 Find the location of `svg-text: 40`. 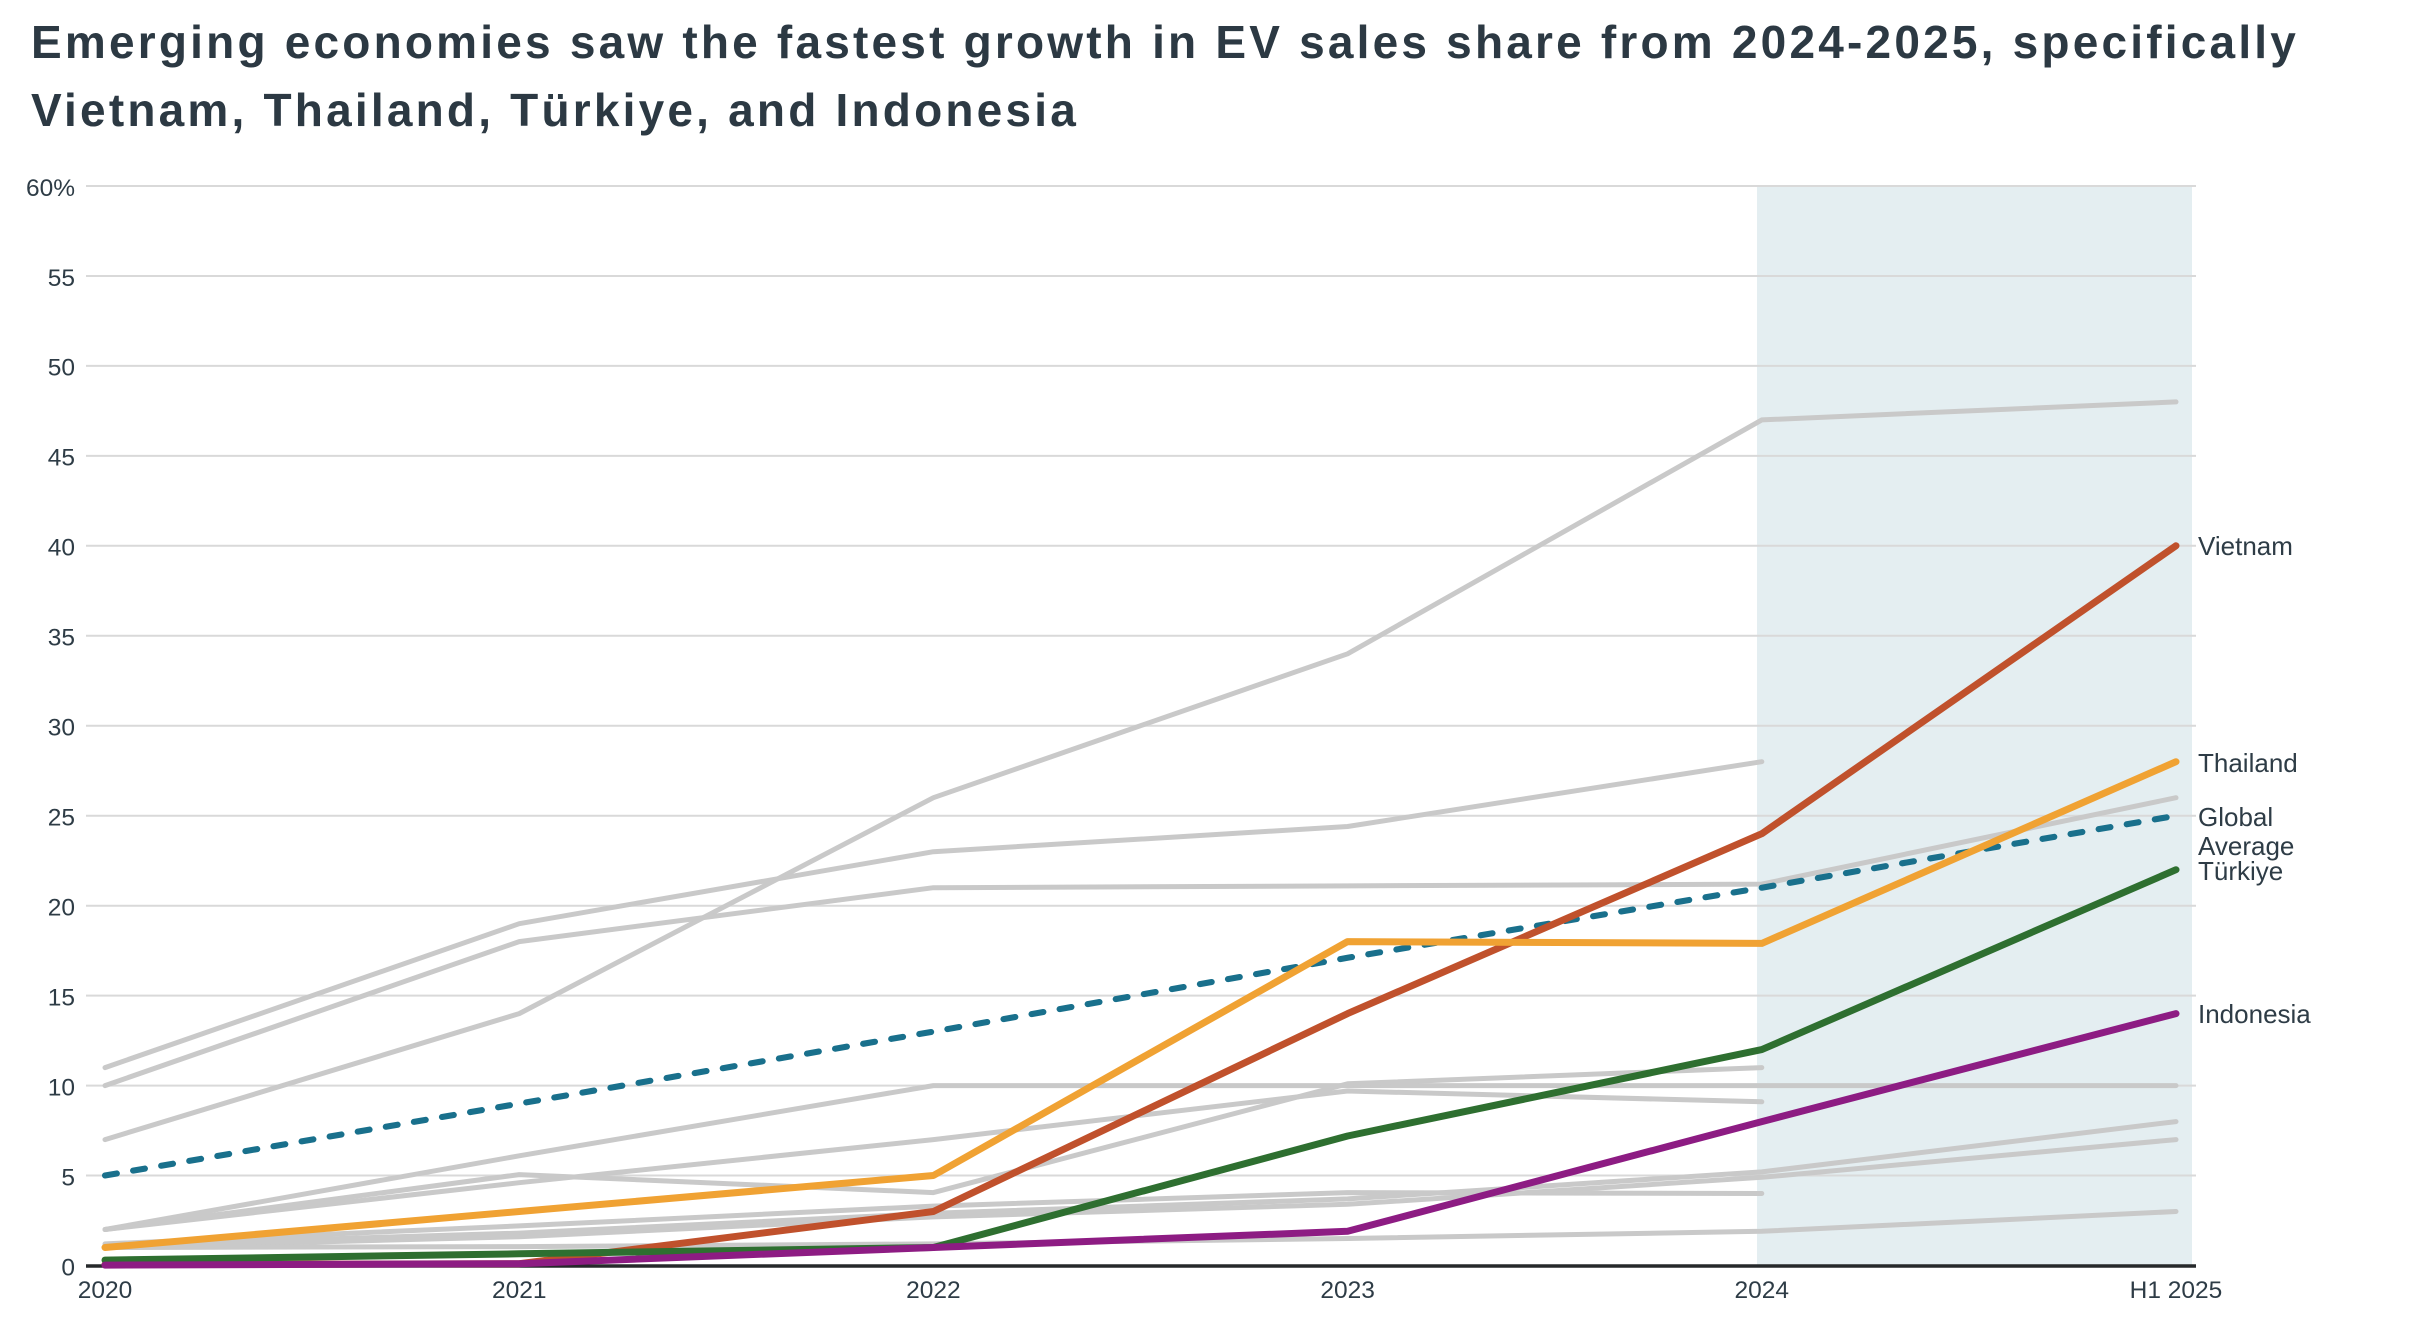

svg-text: 40 is located at coordinates (61, 548).